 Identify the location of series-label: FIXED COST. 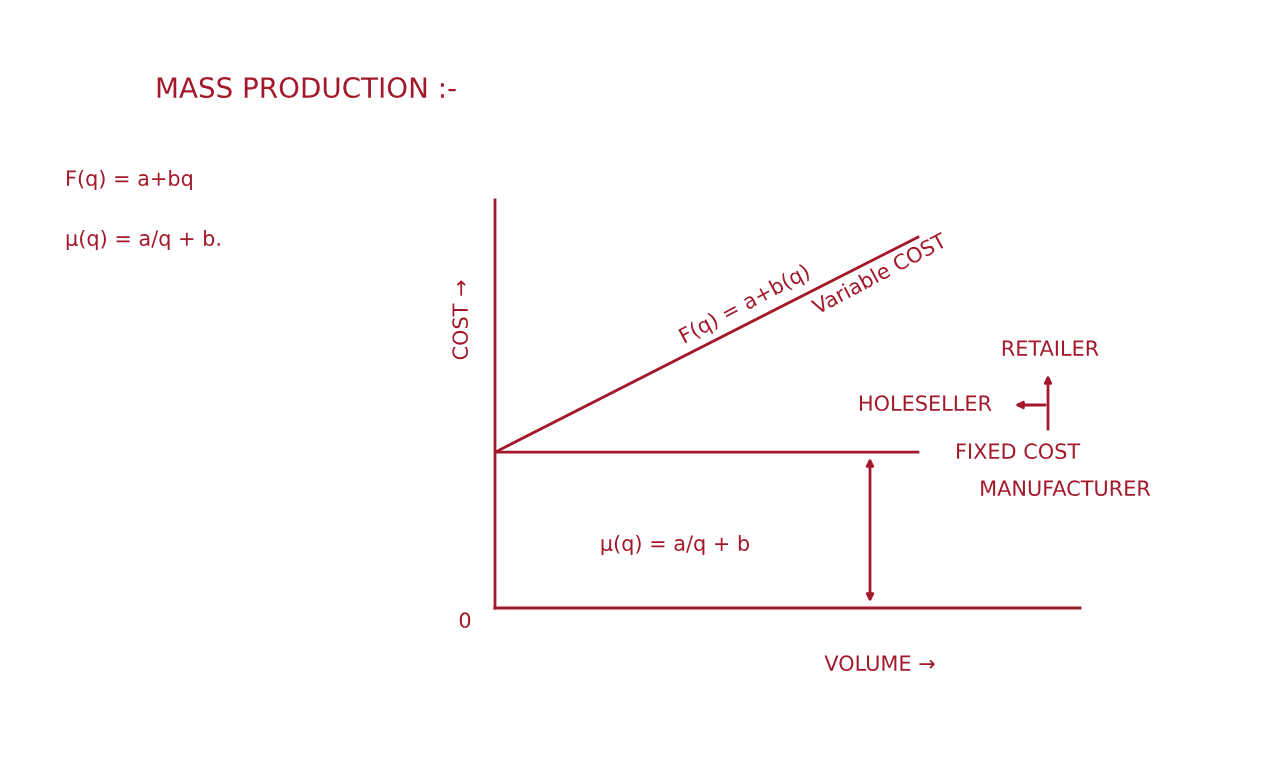
(1019, 451).